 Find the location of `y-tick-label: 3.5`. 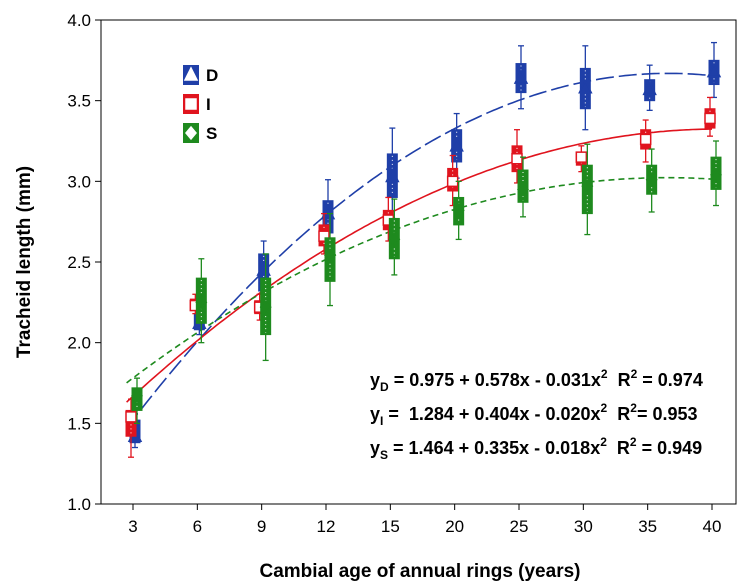

y-tick-label: 3.5 is located at coordinates (79, 101).